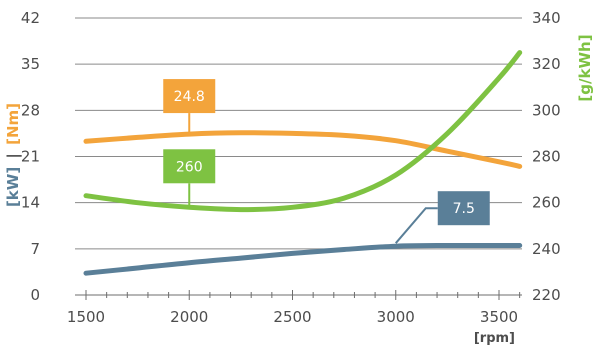 Image resolution: width=606 pixels, height=354 pixels. I want to click on left-tick-label: 0, so click(35, 295).